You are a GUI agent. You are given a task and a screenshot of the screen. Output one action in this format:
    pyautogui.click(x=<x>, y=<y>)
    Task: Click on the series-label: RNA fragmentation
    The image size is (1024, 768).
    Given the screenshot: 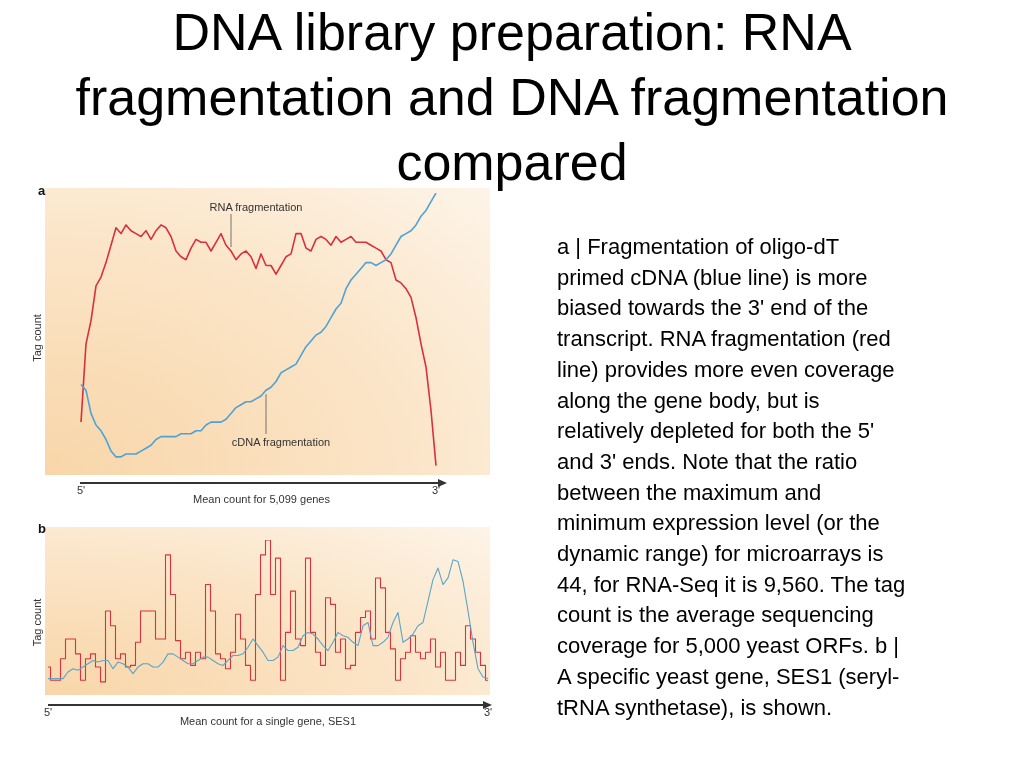 What is the action you would take?
    pyautogui.click(x=256, y=206)
    